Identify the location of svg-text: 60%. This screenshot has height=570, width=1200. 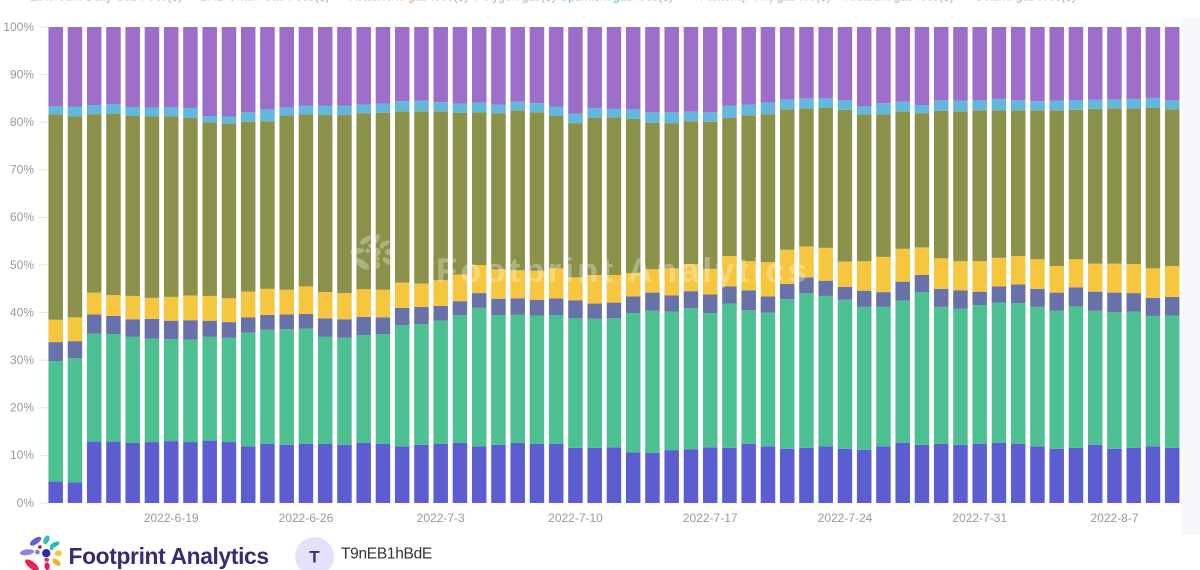
(22, 217).